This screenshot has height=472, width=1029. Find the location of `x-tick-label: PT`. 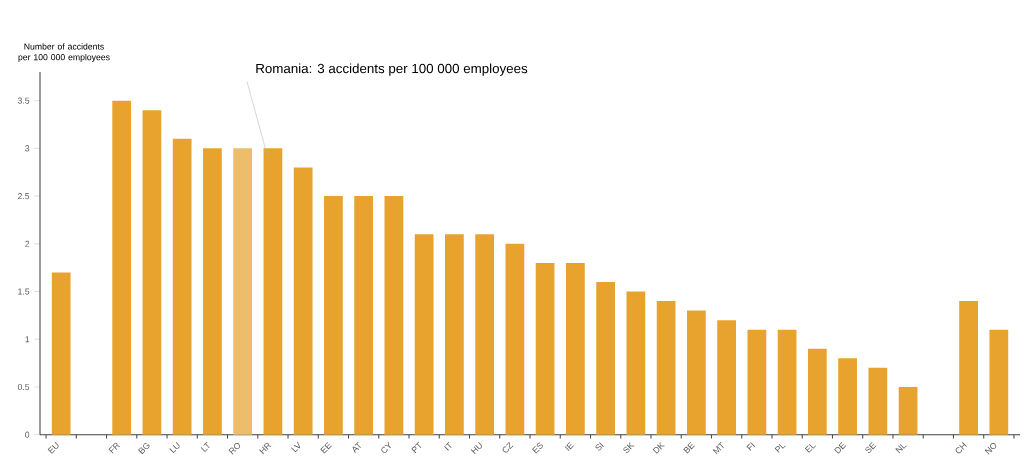

x-tick-label: PT is located at coordinates (416, 447).